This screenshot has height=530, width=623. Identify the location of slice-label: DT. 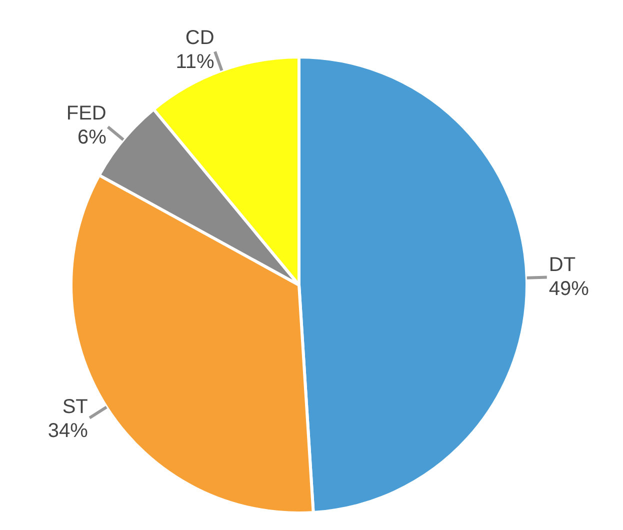
(562, 265).